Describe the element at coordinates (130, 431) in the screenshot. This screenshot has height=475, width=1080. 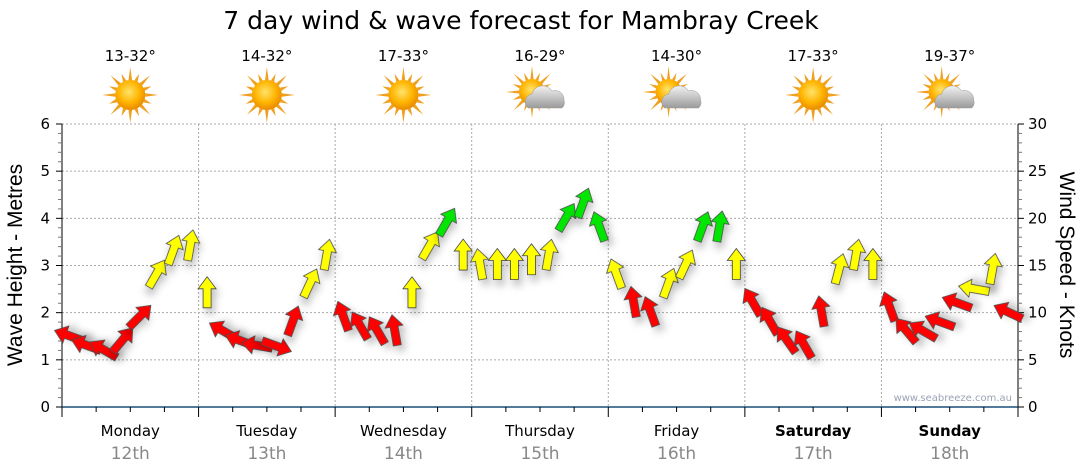
I see `day-name: Monday` at that location.